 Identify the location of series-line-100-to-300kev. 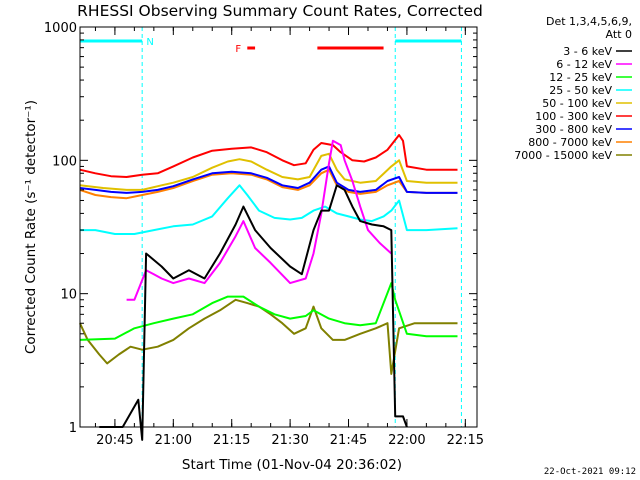
(268, 156).